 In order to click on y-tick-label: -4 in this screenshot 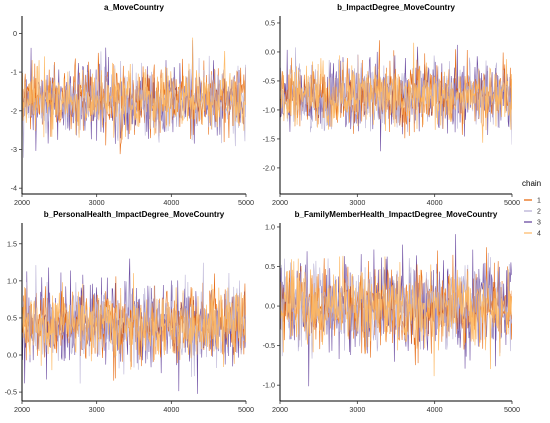, I will do `click(14, 188)`.